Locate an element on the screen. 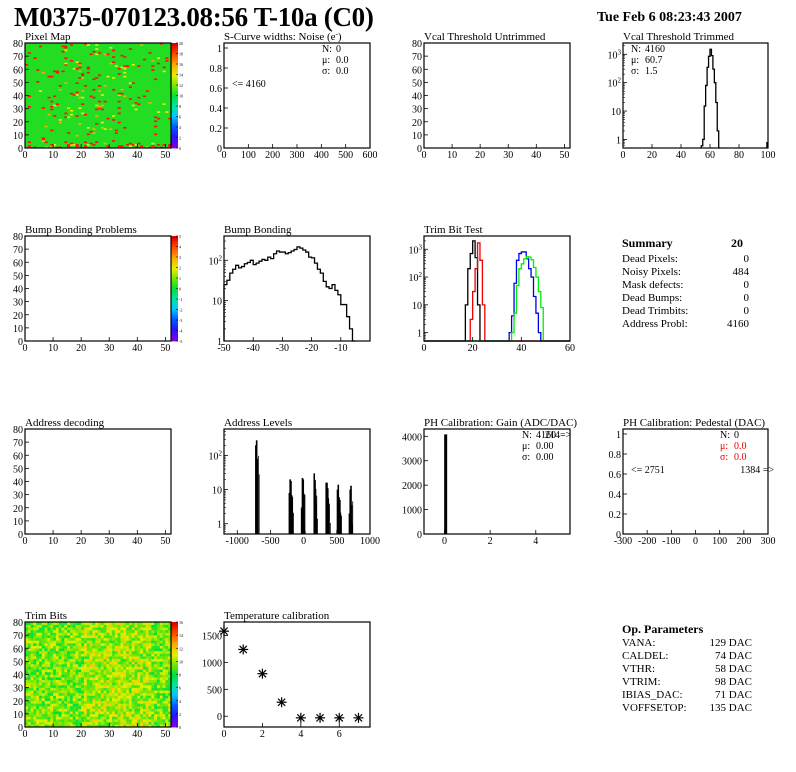 This screenshot has height=772, width=796. colorbar-tick-label: 16 is located at coordinates (181, 622).